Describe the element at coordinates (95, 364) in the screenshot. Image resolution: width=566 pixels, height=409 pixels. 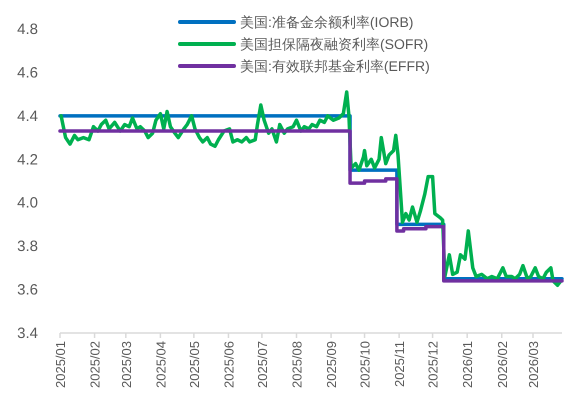
I see `x-tick-label: 2025/02` at that location.